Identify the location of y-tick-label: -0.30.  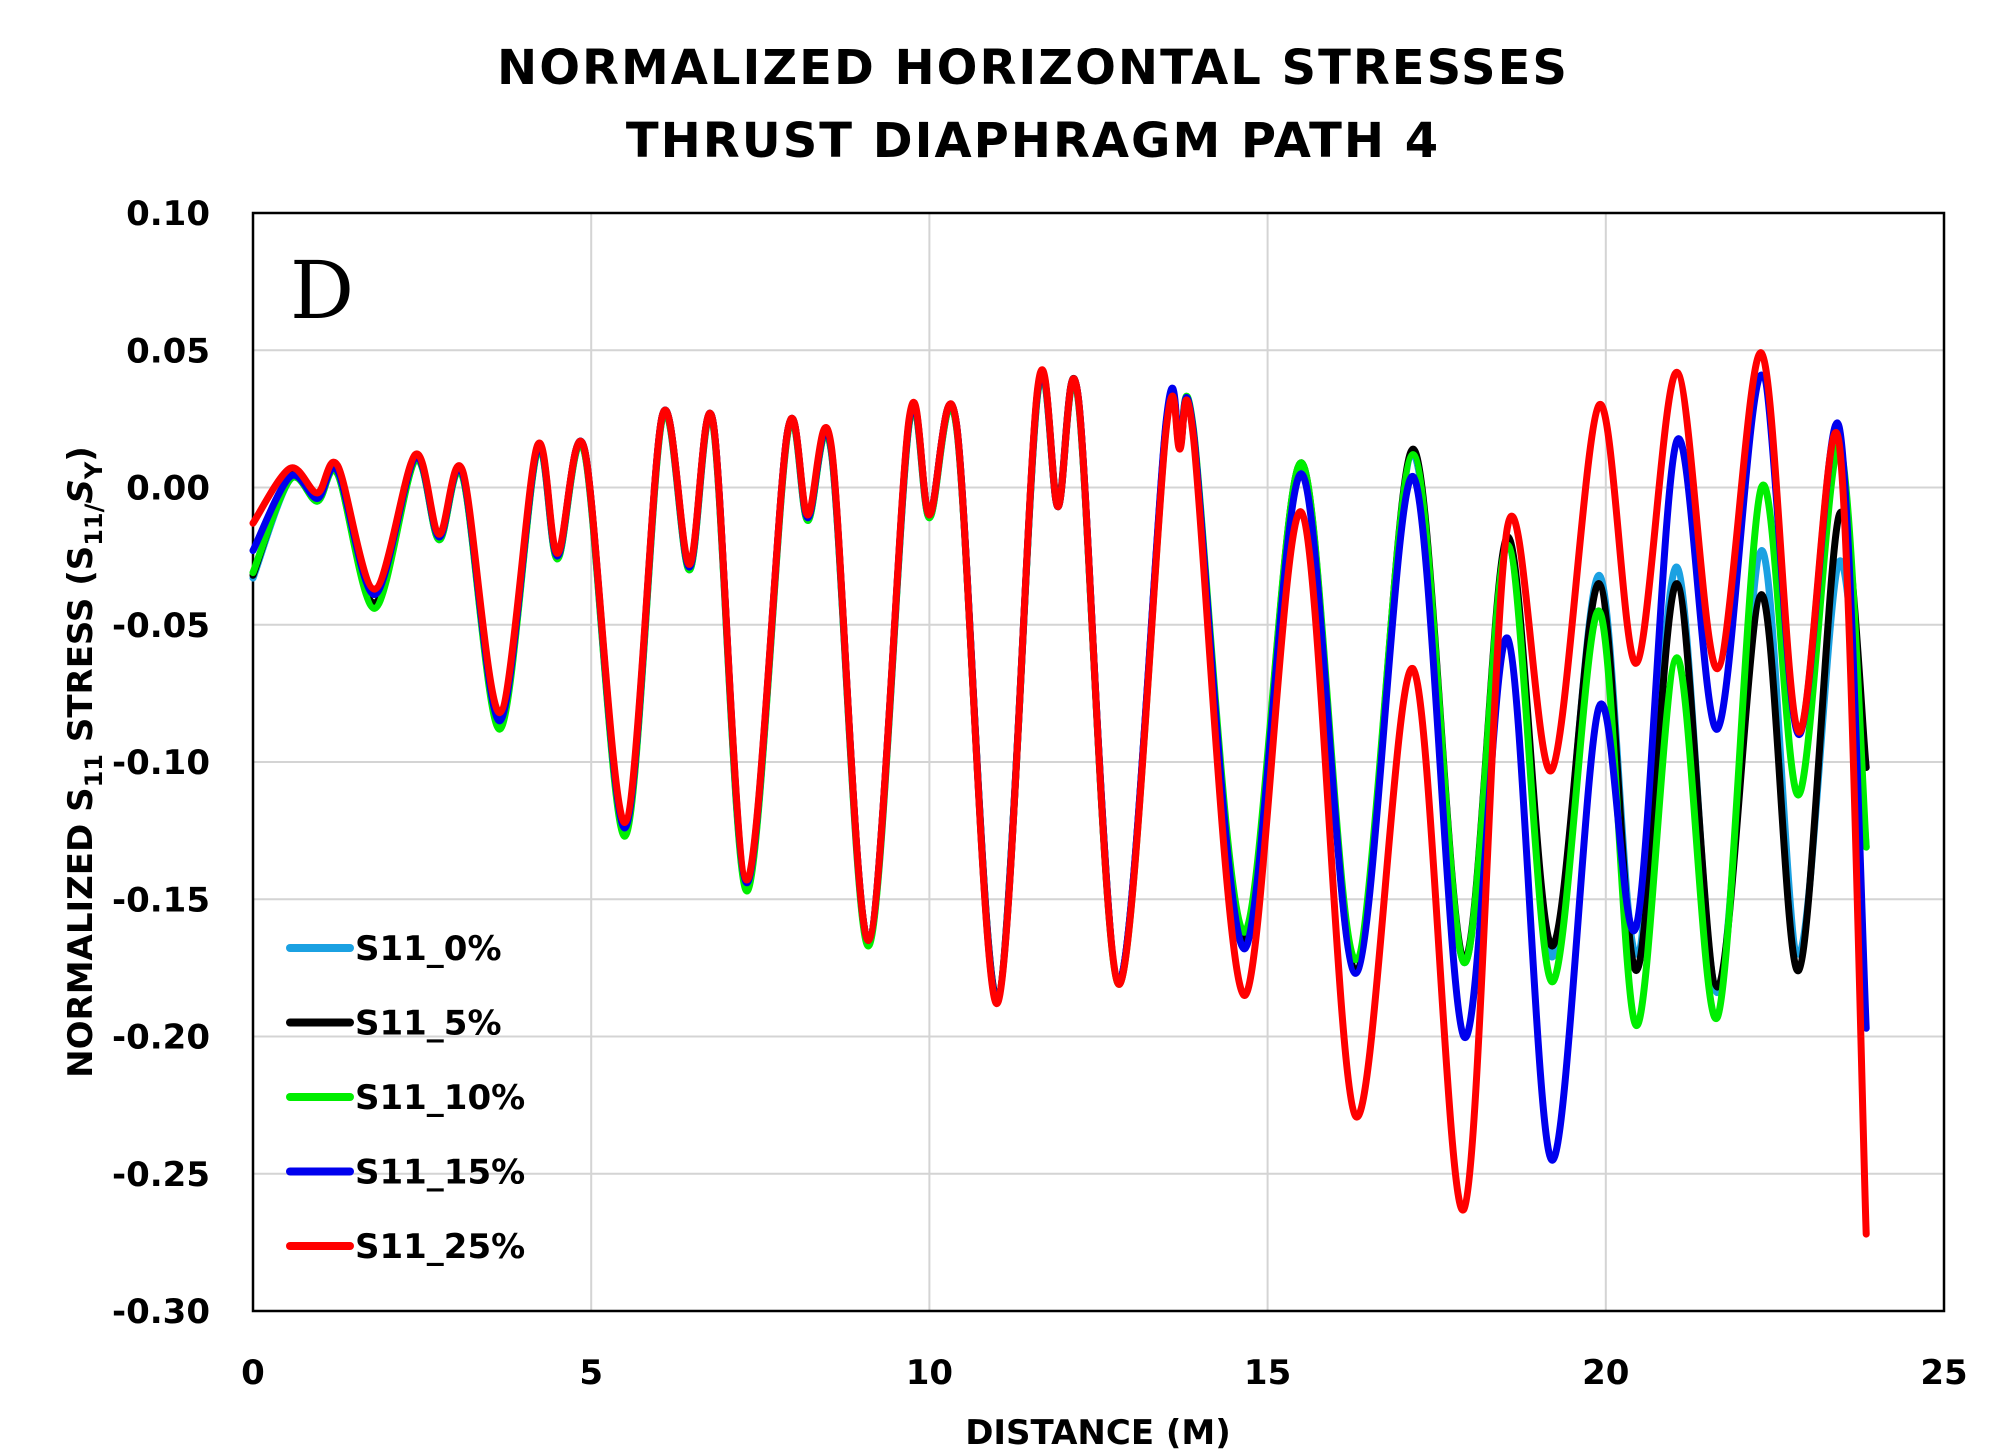
(161, 1312).